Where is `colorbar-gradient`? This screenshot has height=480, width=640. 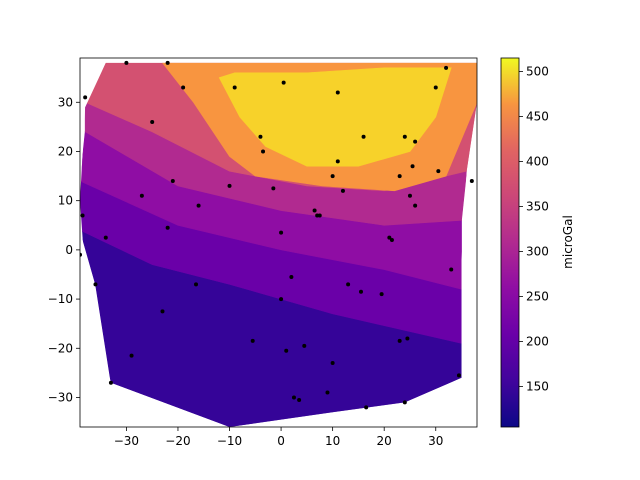 colorbar-gradient is located at coordinates (510, 242).